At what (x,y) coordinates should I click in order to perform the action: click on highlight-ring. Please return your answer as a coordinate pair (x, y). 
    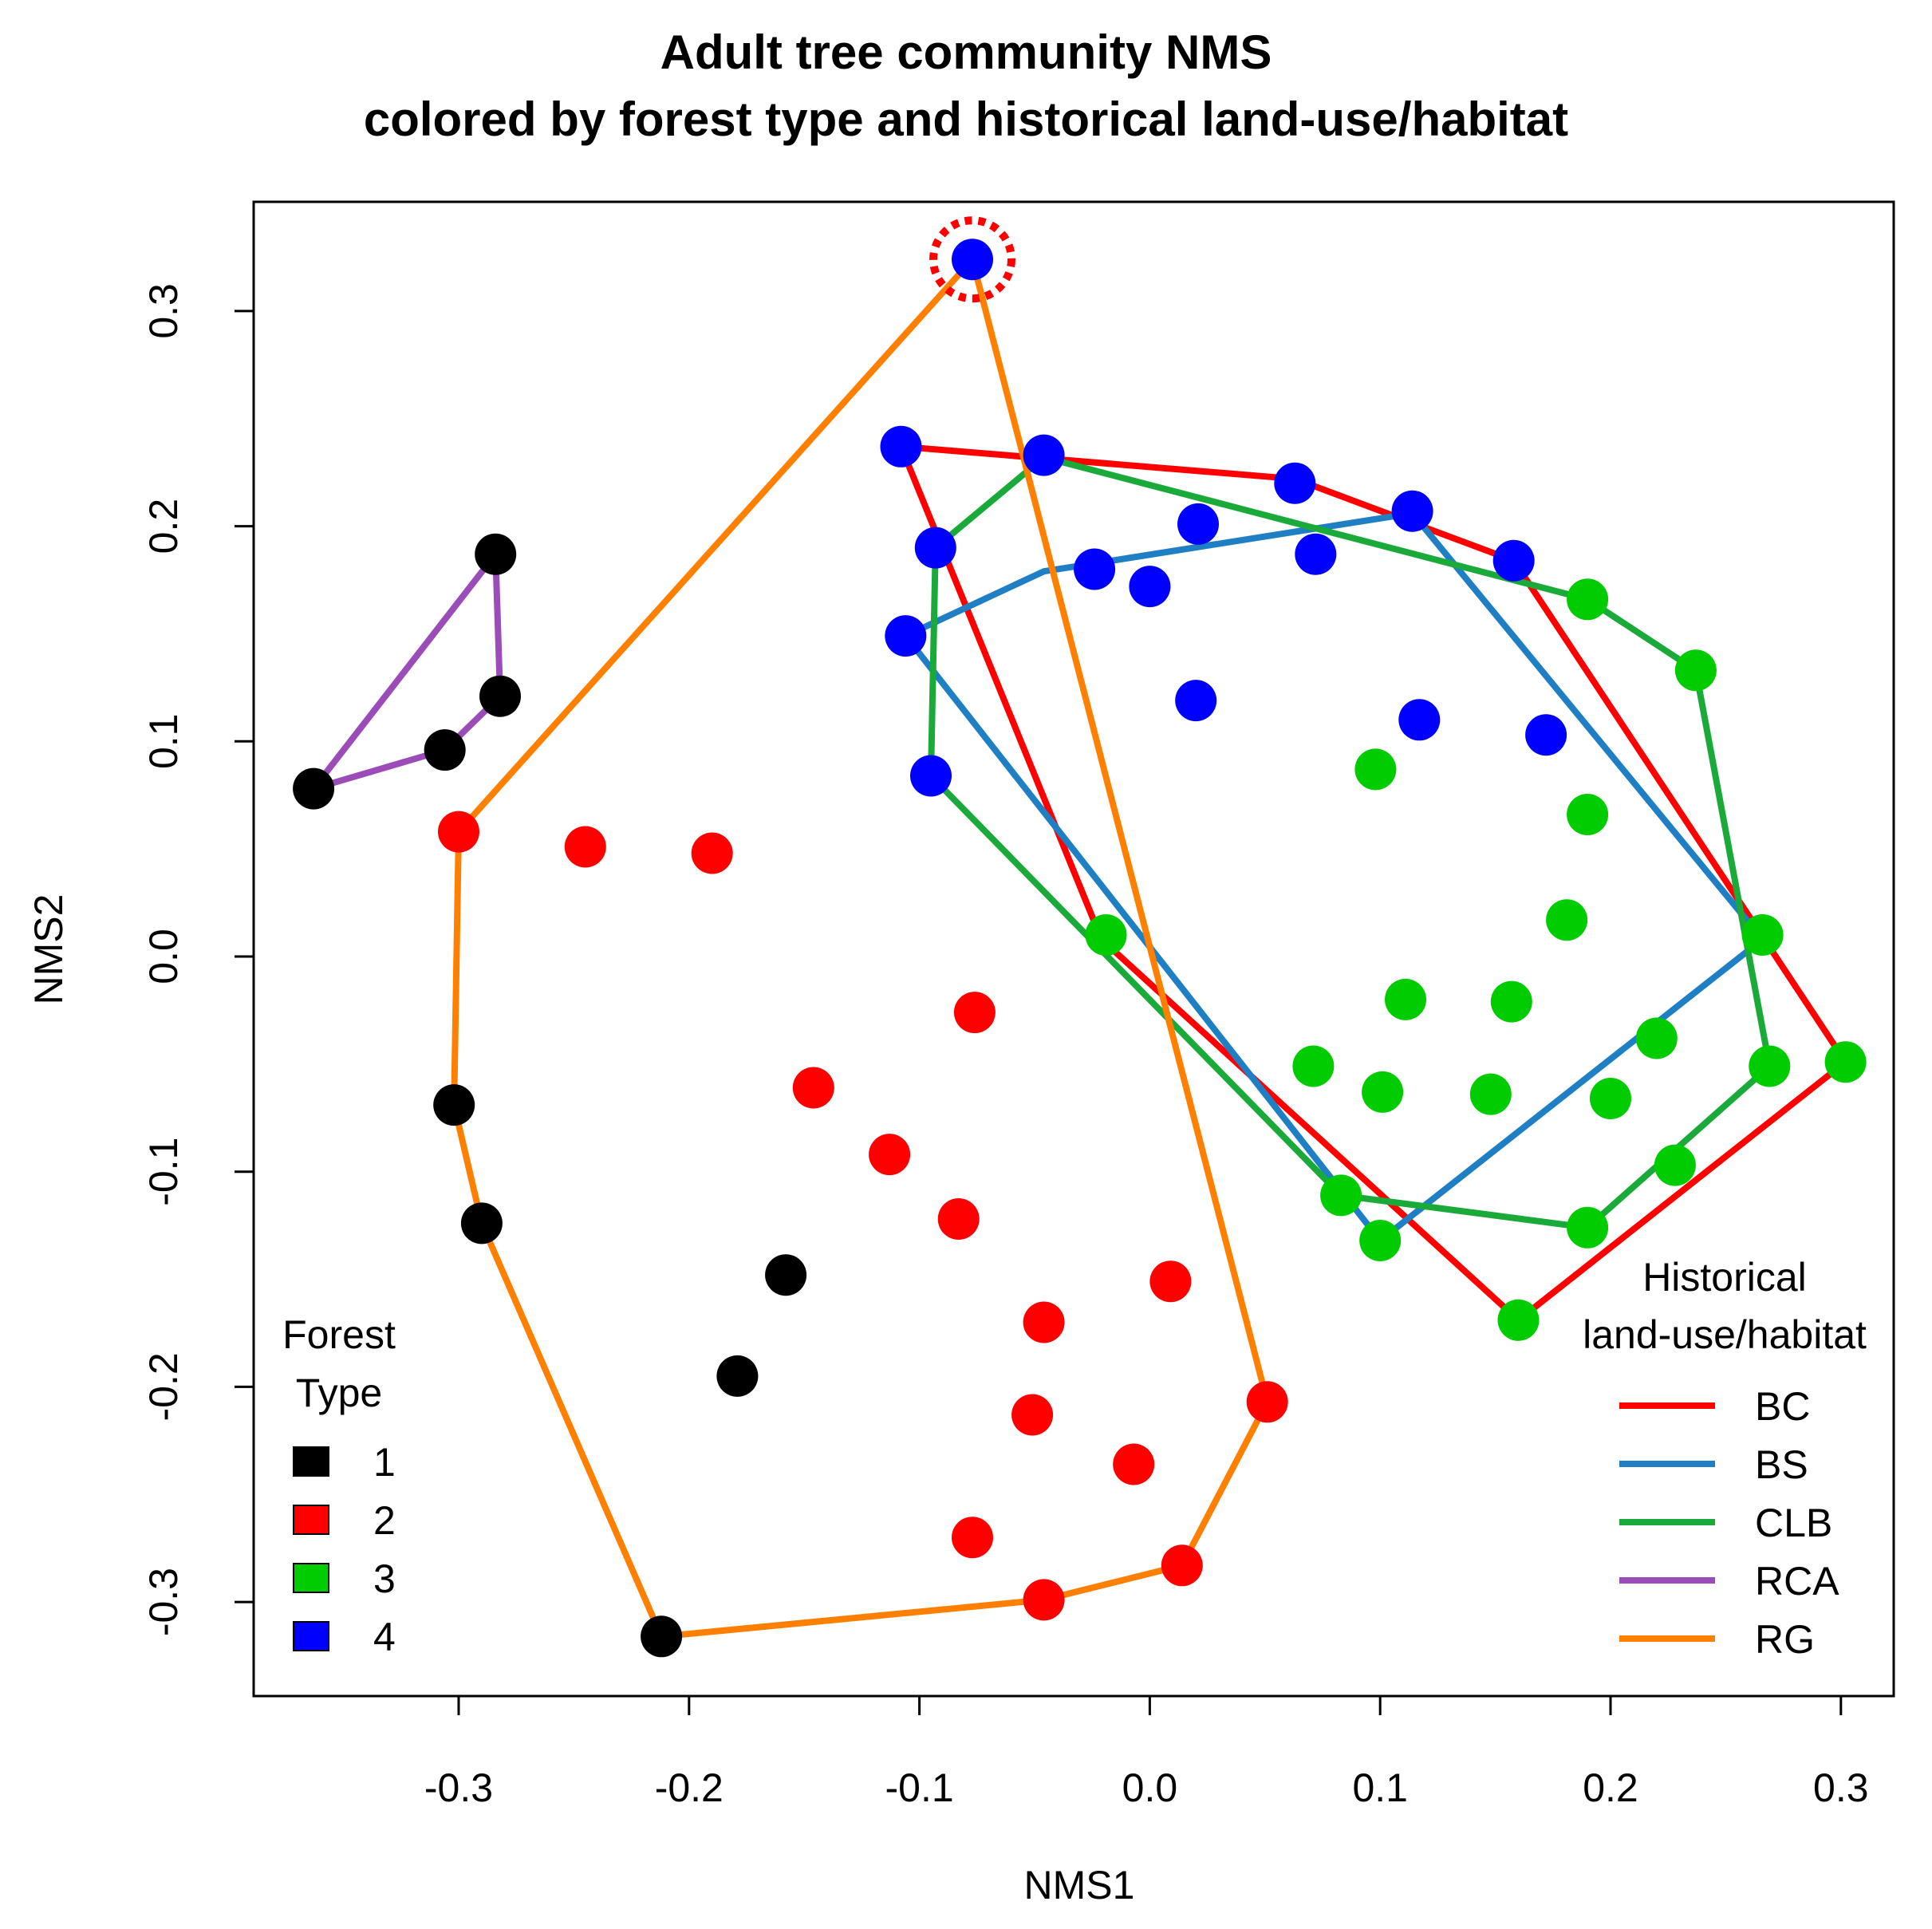
    Looking at the image, I should click on (972, 259).